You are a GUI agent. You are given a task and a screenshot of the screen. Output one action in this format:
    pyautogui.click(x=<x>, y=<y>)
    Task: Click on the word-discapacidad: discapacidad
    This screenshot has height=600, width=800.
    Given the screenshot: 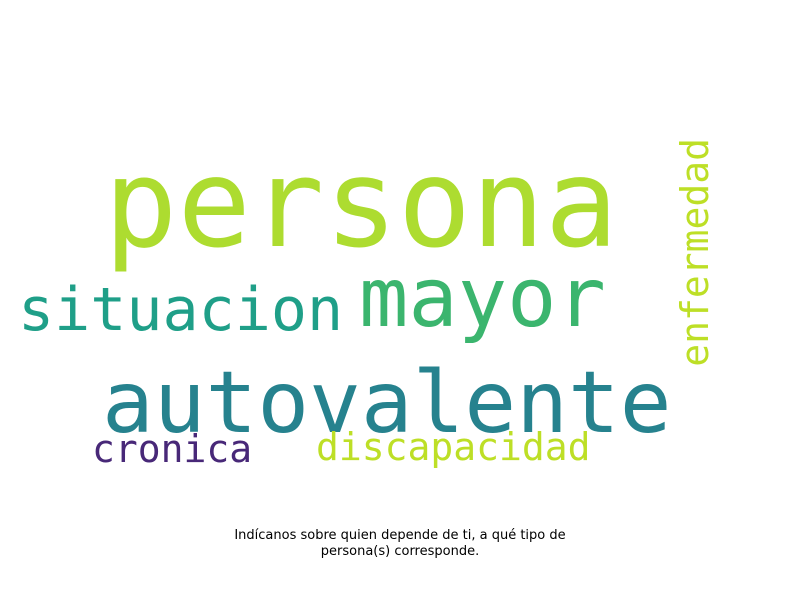 What is the action you would take?
    pyautogui.click(x=453, y=447)
    